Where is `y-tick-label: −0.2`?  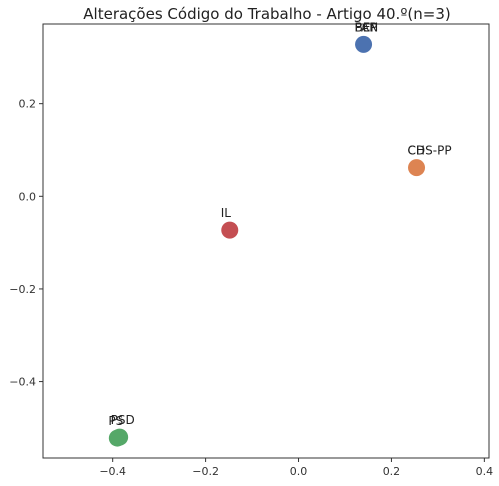 y-tick-label: −0.2 is located at coordinates (22, 289).